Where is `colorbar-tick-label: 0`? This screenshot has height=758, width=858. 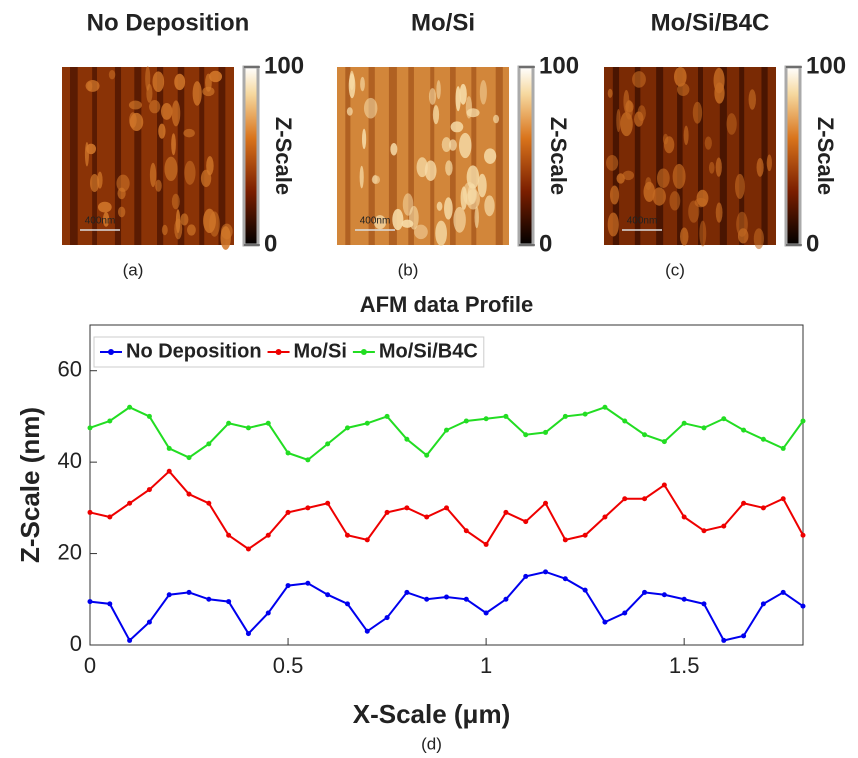
colorbar-tick-label: 0 is located at coordinates (270, 243).